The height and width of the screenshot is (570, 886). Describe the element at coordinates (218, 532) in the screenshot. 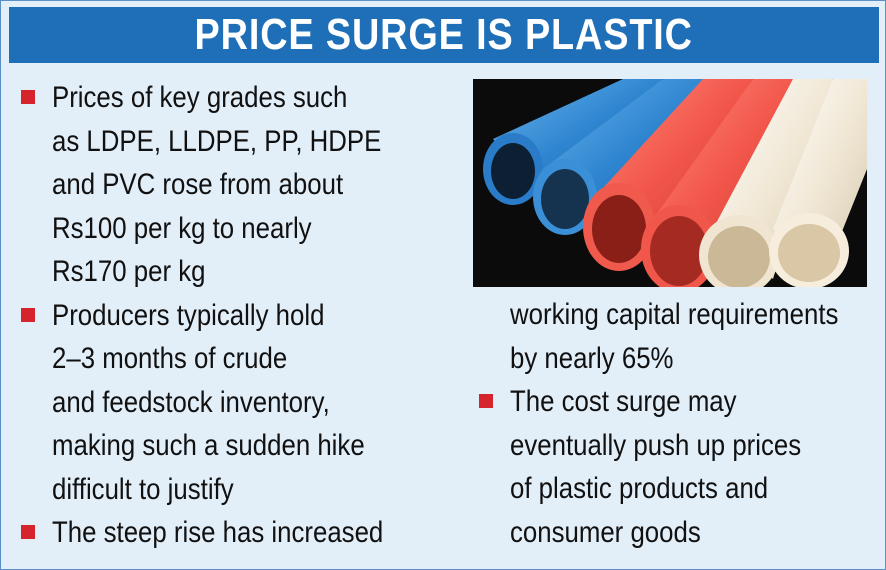

I see `bullet-text: The steep rise has increased` at that location.